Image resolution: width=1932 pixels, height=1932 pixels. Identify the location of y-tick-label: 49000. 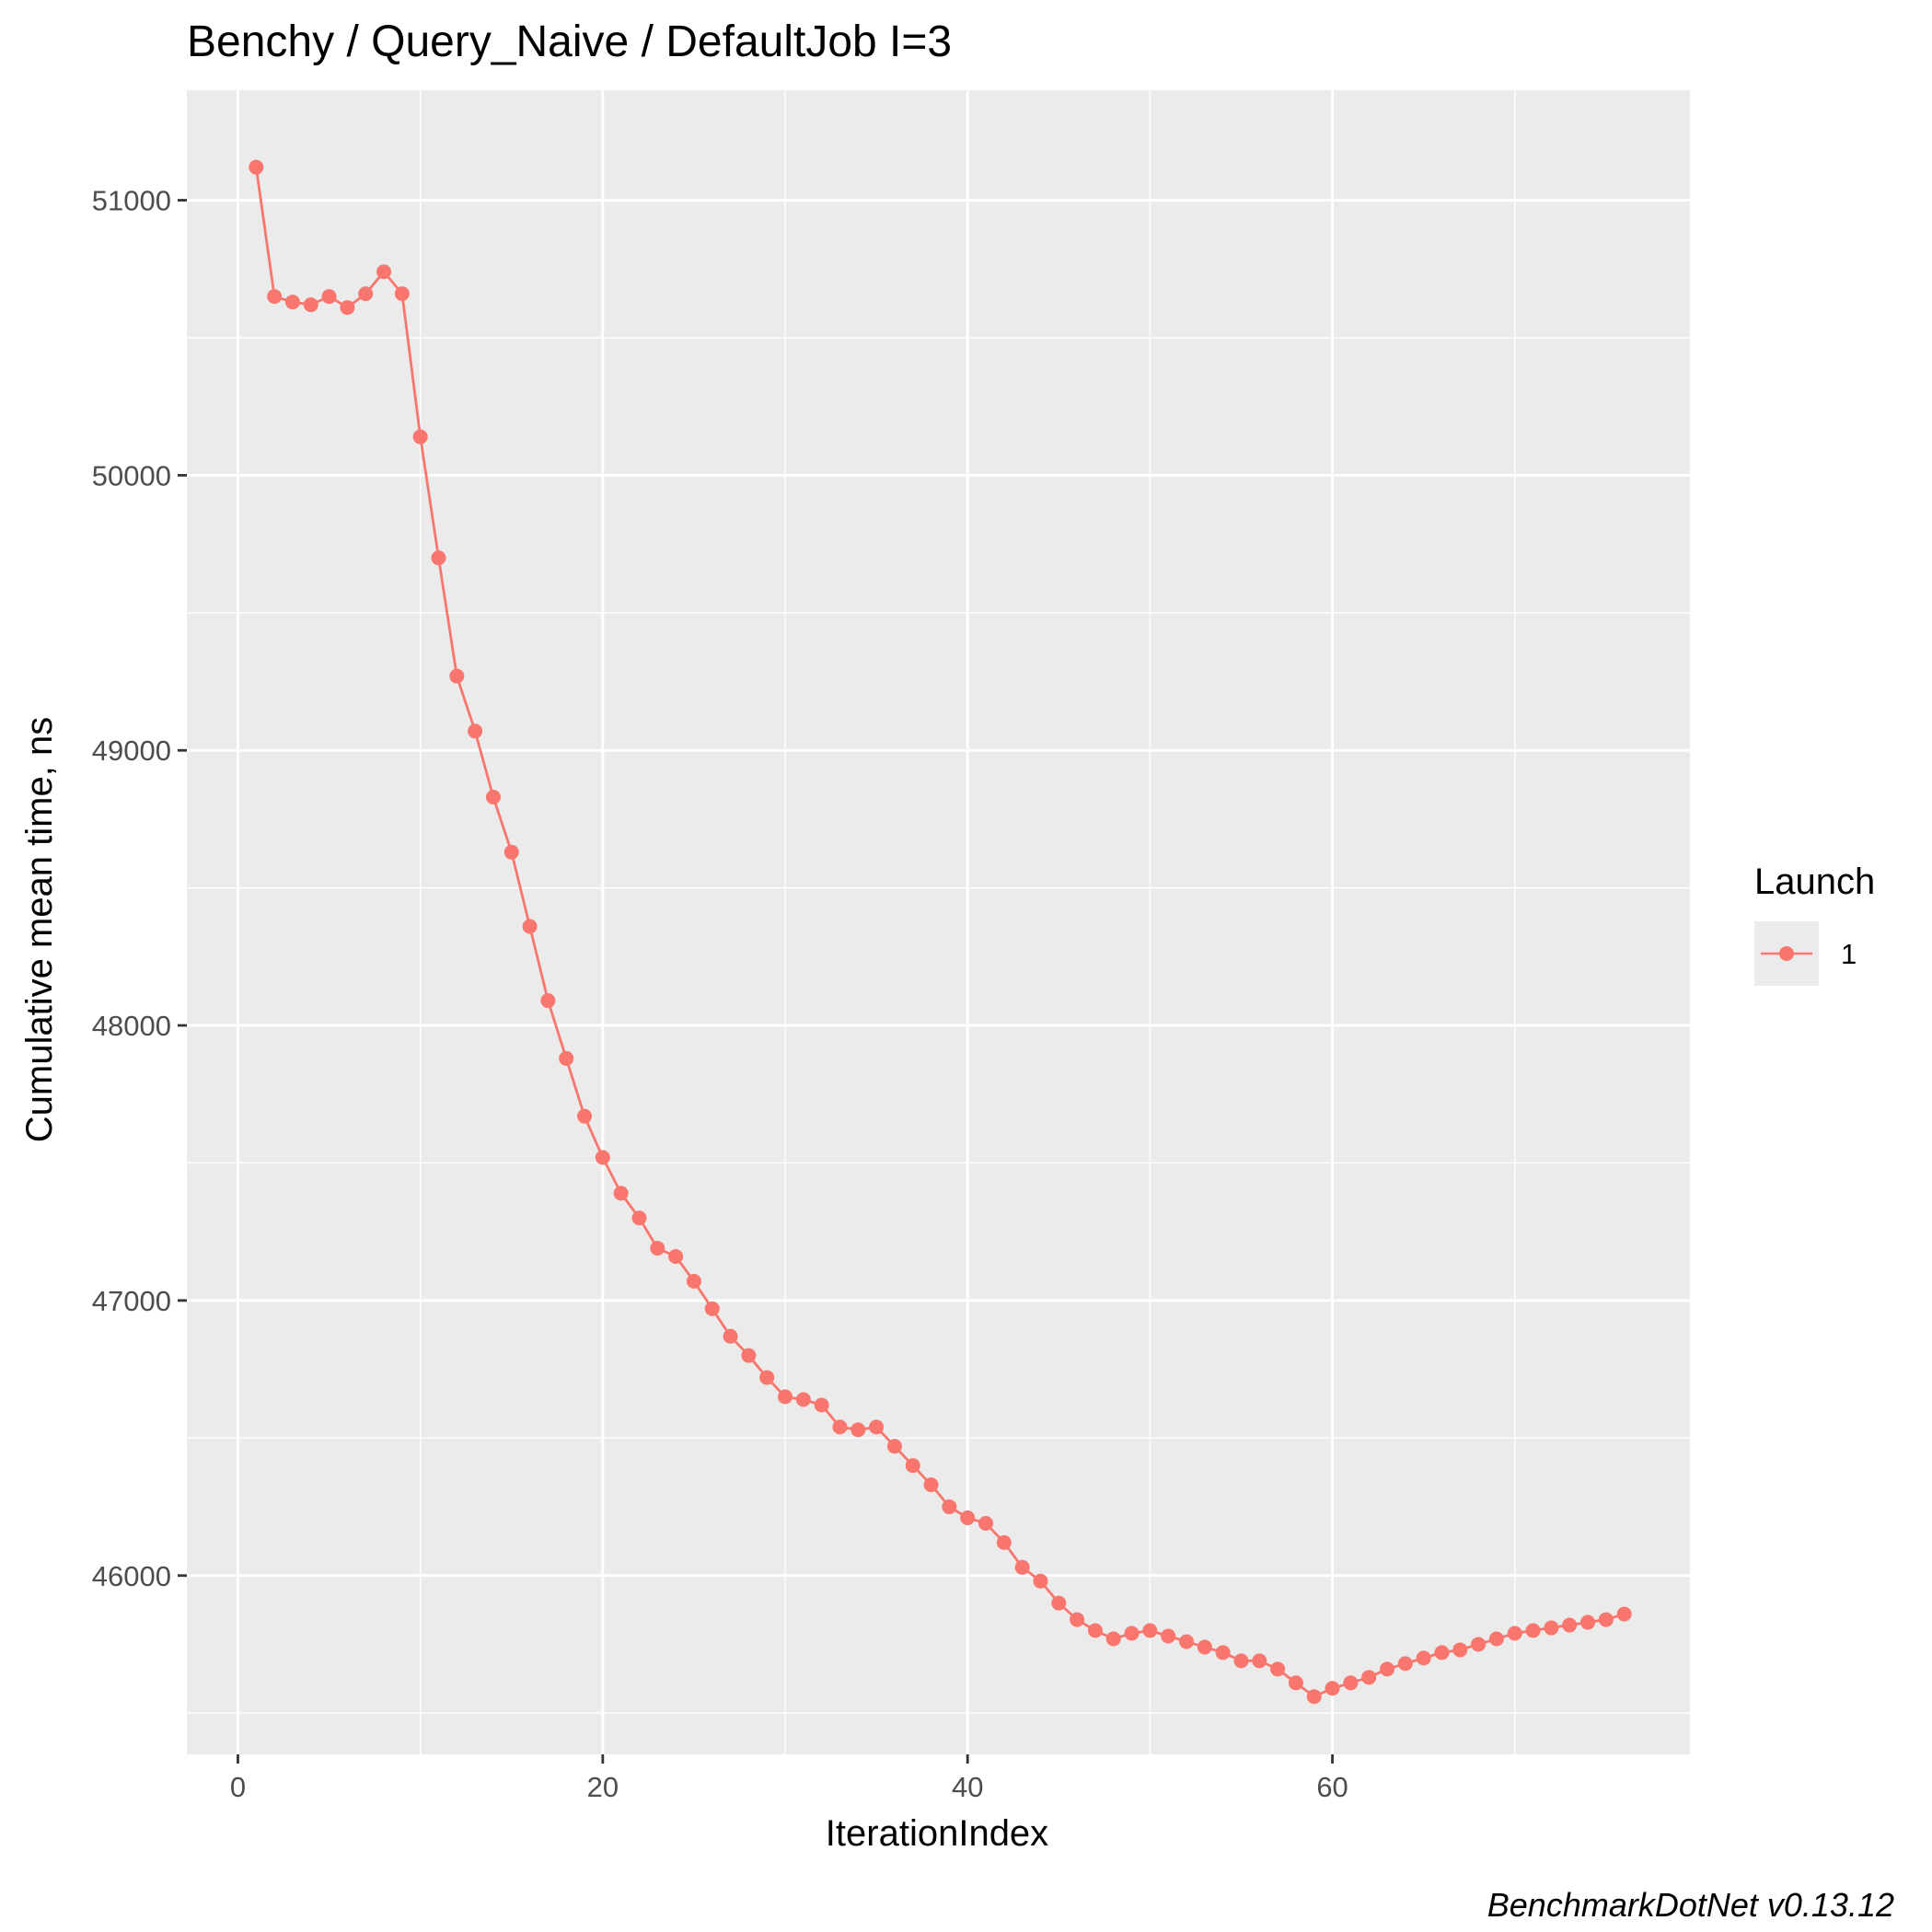
(132, 751).